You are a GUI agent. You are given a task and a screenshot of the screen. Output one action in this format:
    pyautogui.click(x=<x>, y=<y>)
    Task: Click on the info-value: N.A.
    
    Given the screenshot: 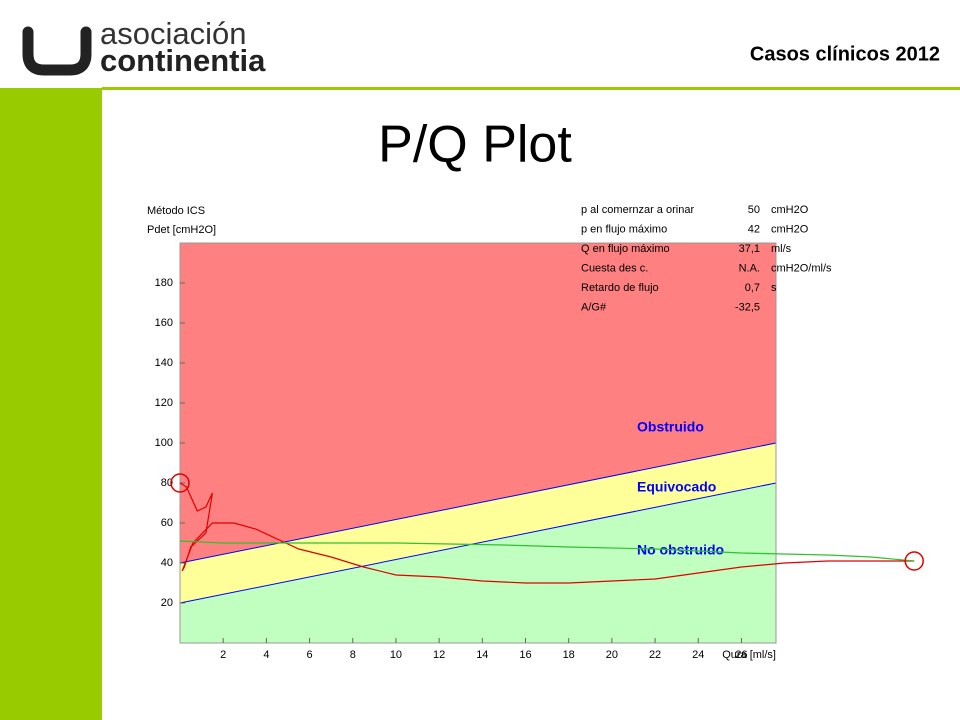 What is the action you would take?
    pyautogui.click(x=749, y=268)
    